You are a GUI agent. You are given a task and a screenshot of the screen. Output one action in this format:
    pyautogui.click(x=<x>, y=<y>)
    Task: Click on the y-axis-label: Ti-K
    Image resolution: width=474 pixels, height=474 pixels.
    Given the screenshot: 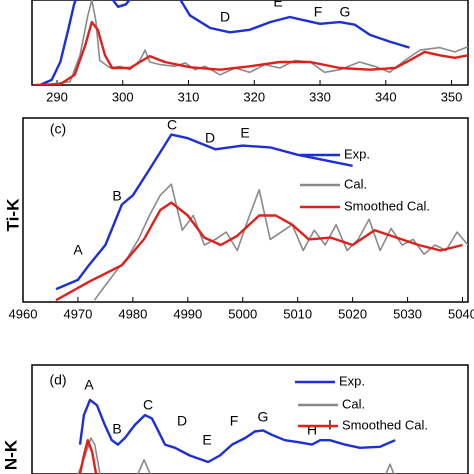 What is the action you would take?
    pyautogui.click(x=12, y=214)
    